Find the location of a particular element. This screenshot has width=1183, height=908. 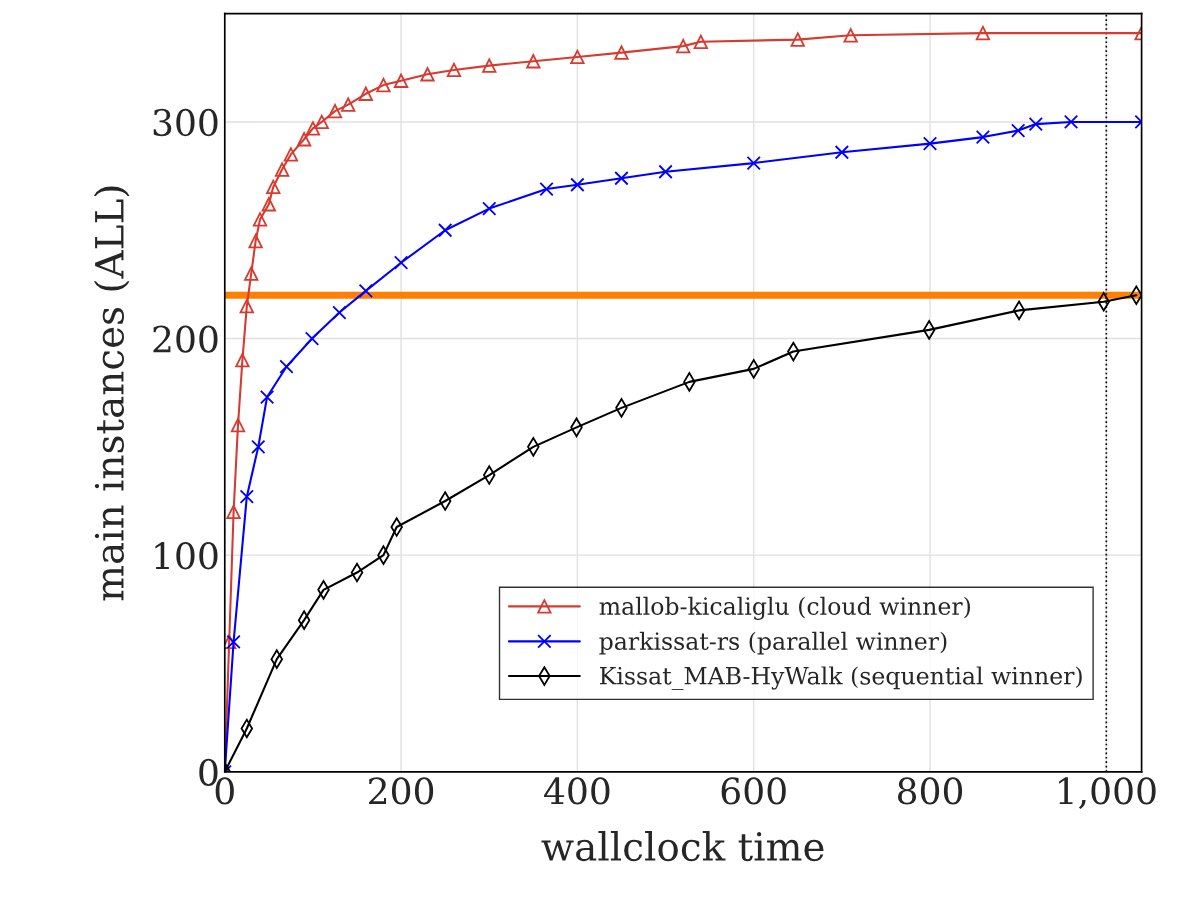

legend-label: mallob-kicaliglu (cloud winner) is located at coordinates (784, 608).